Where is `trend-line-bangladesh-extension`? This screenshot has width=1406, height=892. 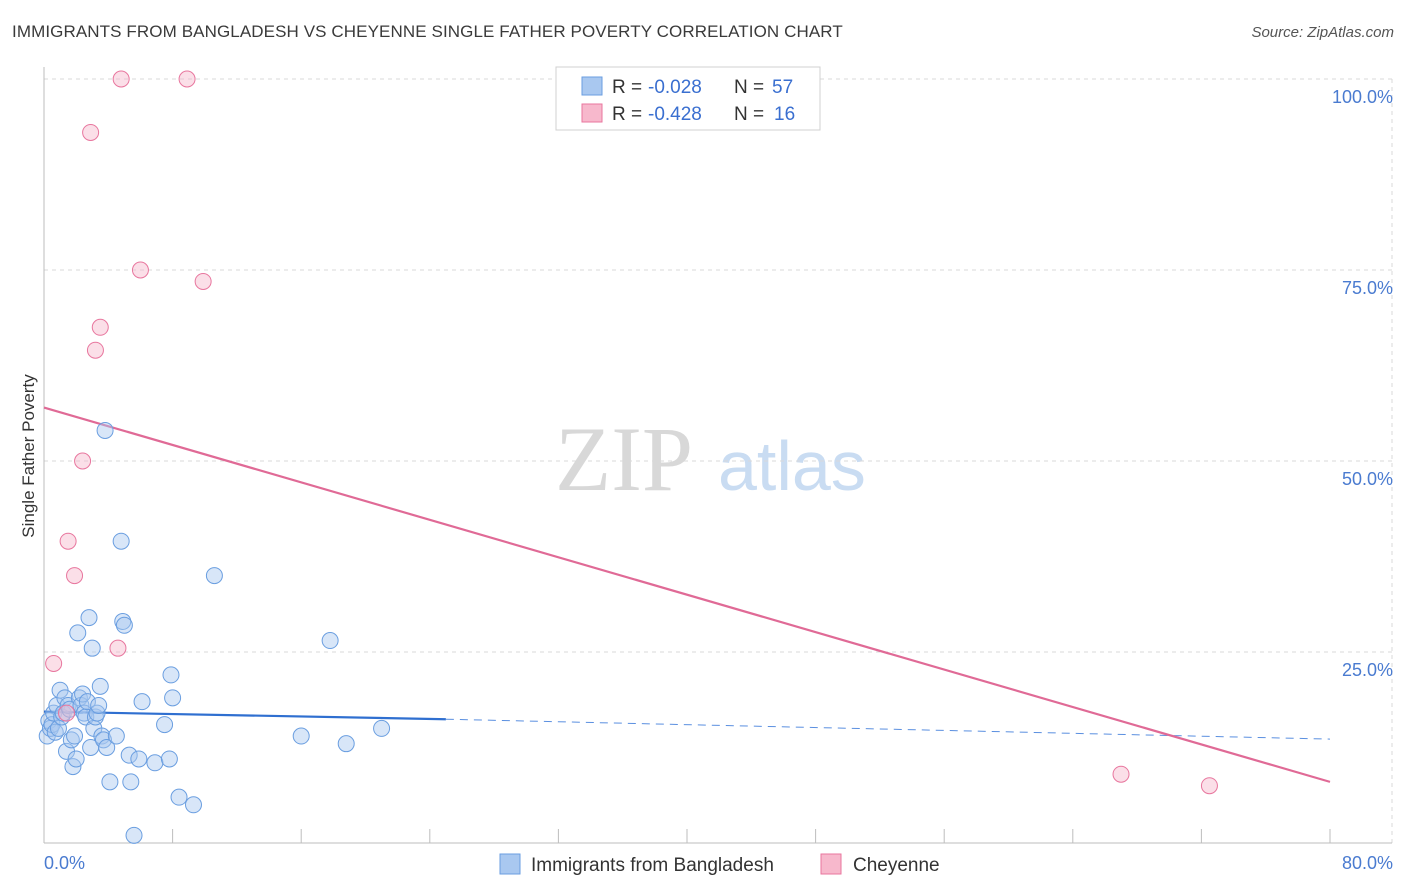
trend-line-bangladesh-extension is located at coordinates (888, 729).